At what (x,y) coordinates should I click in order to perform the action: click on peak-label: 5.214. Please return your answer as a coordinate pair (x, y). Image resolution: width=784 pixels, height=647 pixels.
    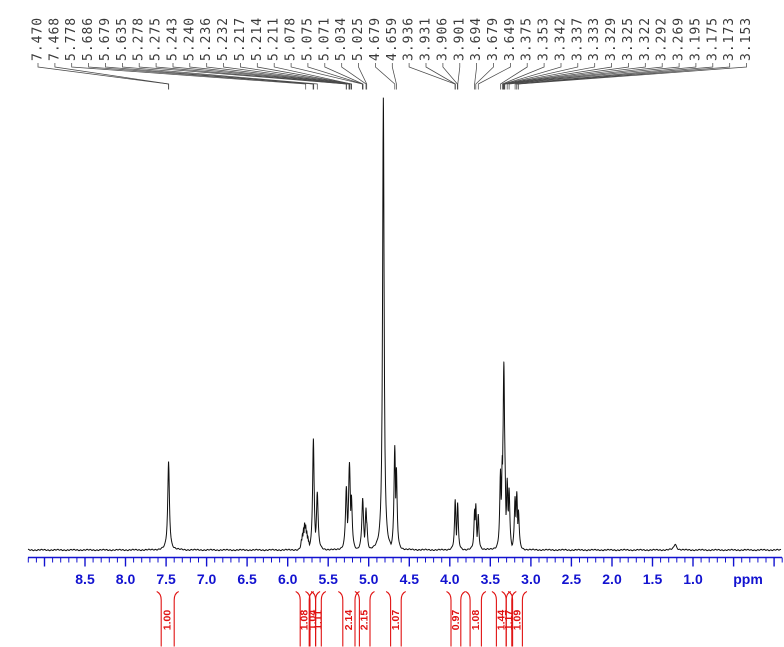
    Looking at the image, I should click on (257, 39).